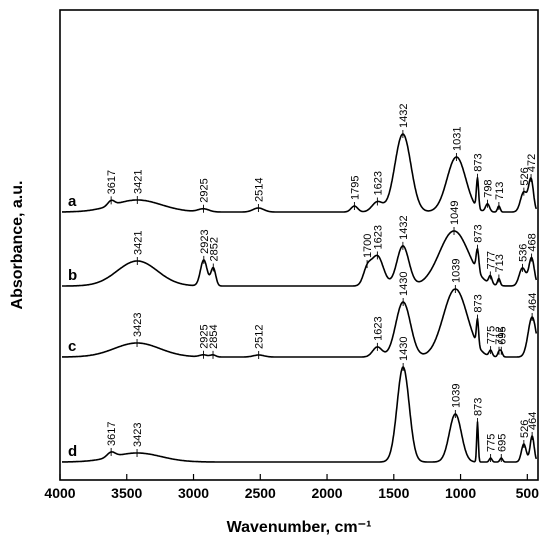  I want to click on peak-label: 712, so click(500, 335).